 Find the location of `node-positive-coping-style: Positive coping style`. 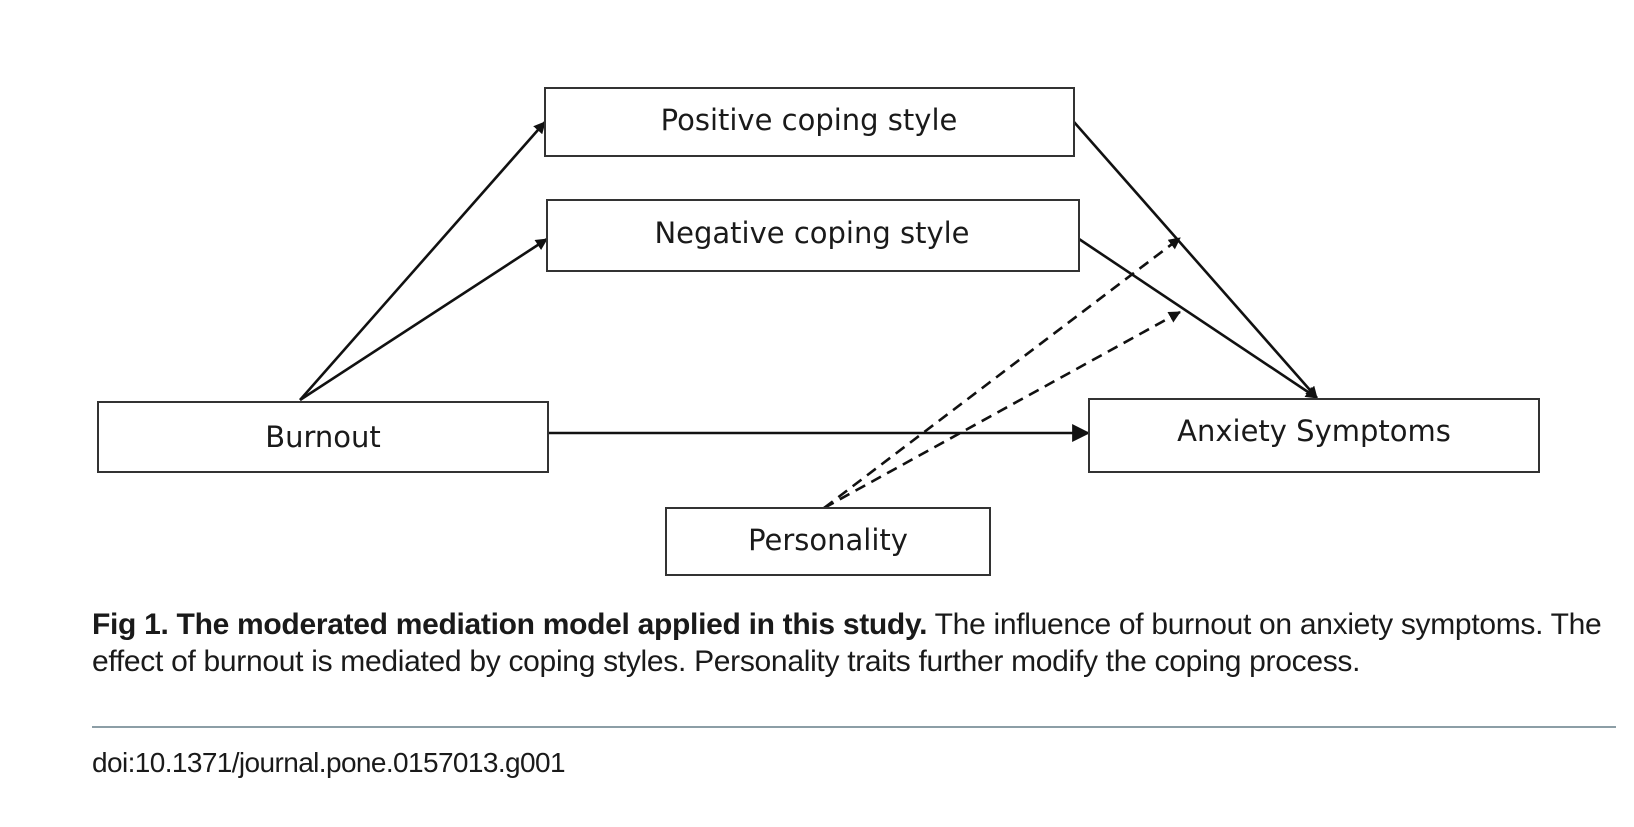

node-positive-coping-style: Positive coping style is located at coordinates (809, 122).